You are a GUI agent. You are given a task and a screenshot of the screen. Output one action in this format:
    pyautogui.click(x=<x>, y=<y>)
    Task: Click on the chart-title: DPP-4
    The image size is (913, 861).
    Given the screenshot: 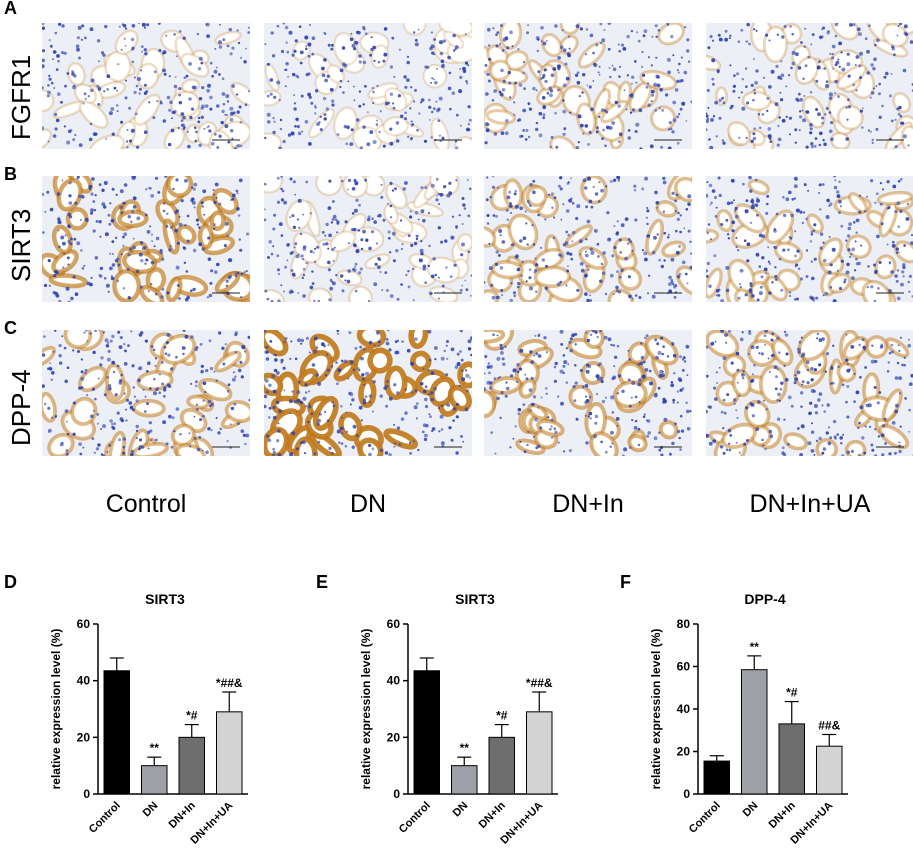 What is the action you would take?
    pyautogui.click(x=764, y=599)
    